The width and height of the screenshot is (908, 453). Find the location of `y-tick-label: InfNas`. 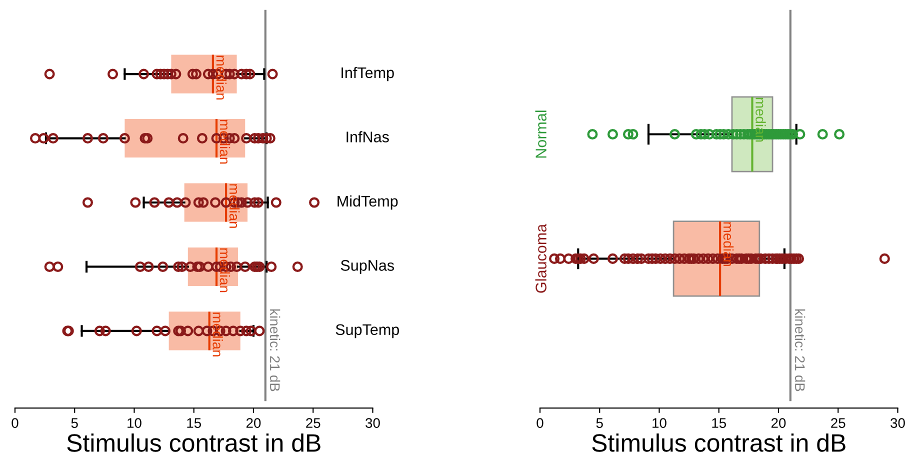

y-tick-label: InfNas is located at coordinates (367, 136).